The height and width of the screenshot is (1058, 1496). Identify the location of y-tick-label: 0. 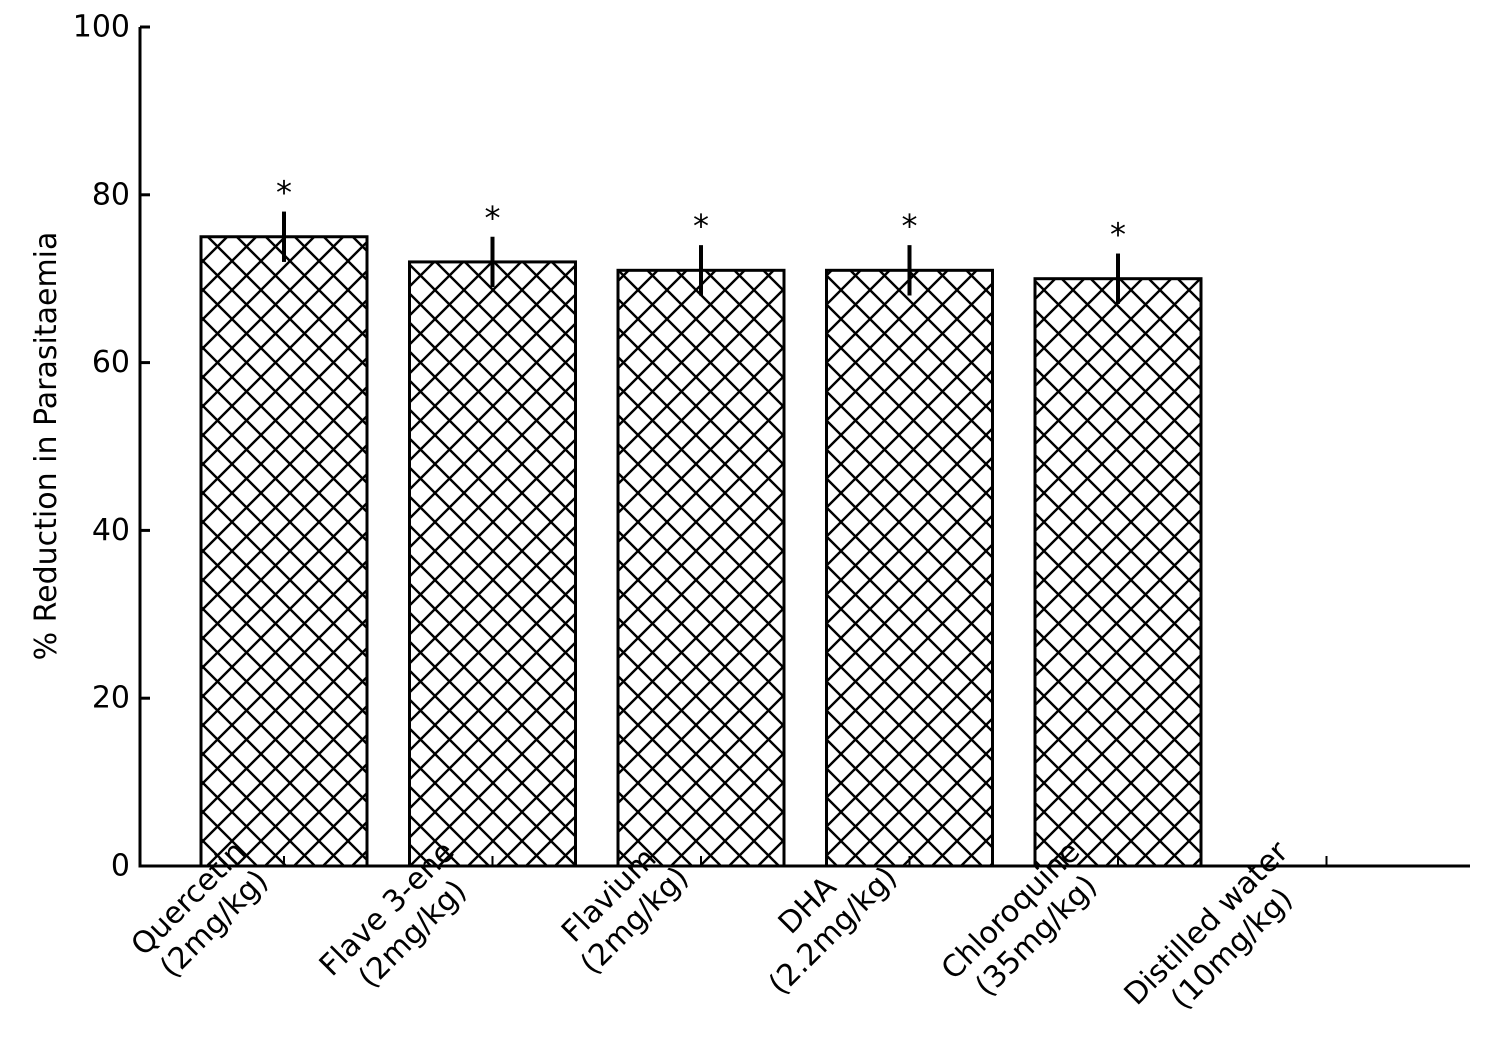
(120, 866).